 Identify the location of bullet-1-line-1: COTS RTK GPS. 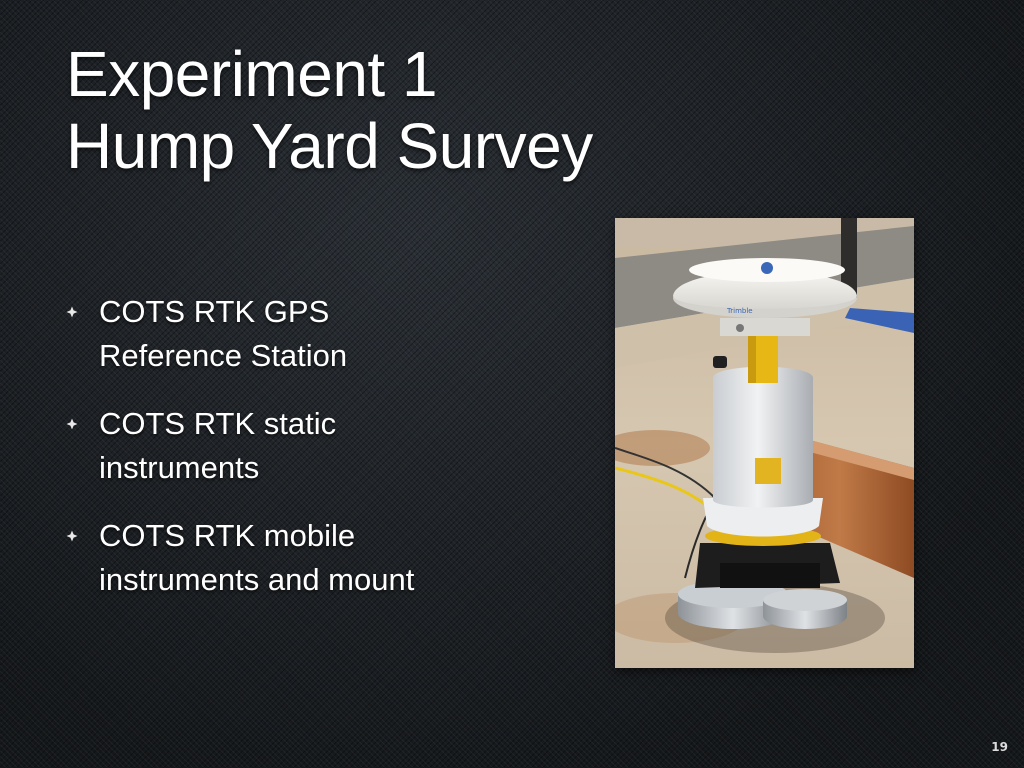
(214, 311).